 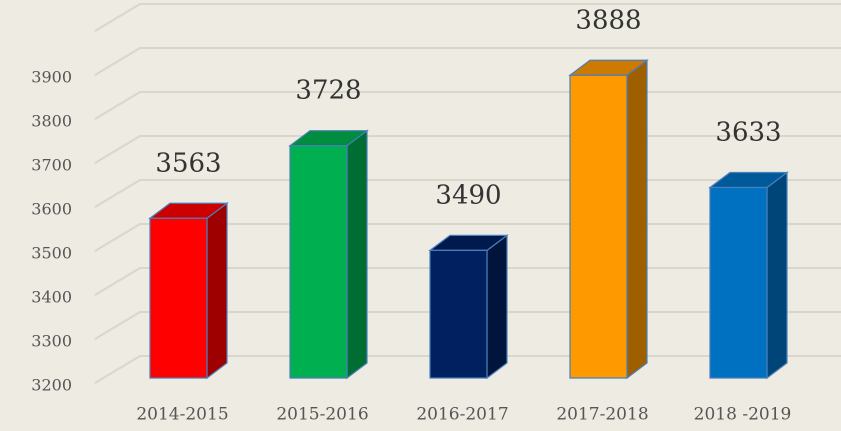 I want to click on y-tick-label: 3400, so click(x=51, y=297).